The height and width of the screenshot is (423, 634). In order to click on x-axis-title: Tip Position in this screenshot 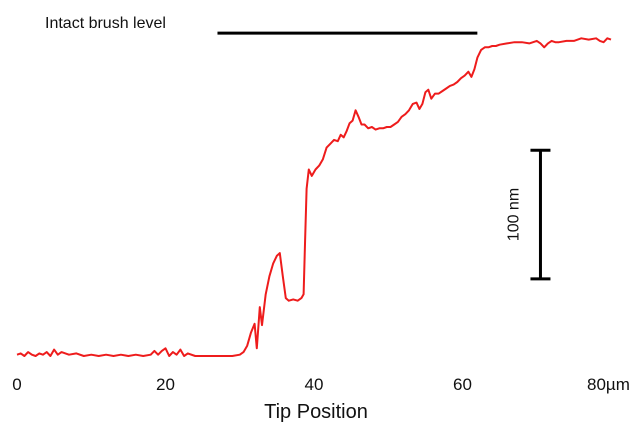, I will do `click(316, 412)`.